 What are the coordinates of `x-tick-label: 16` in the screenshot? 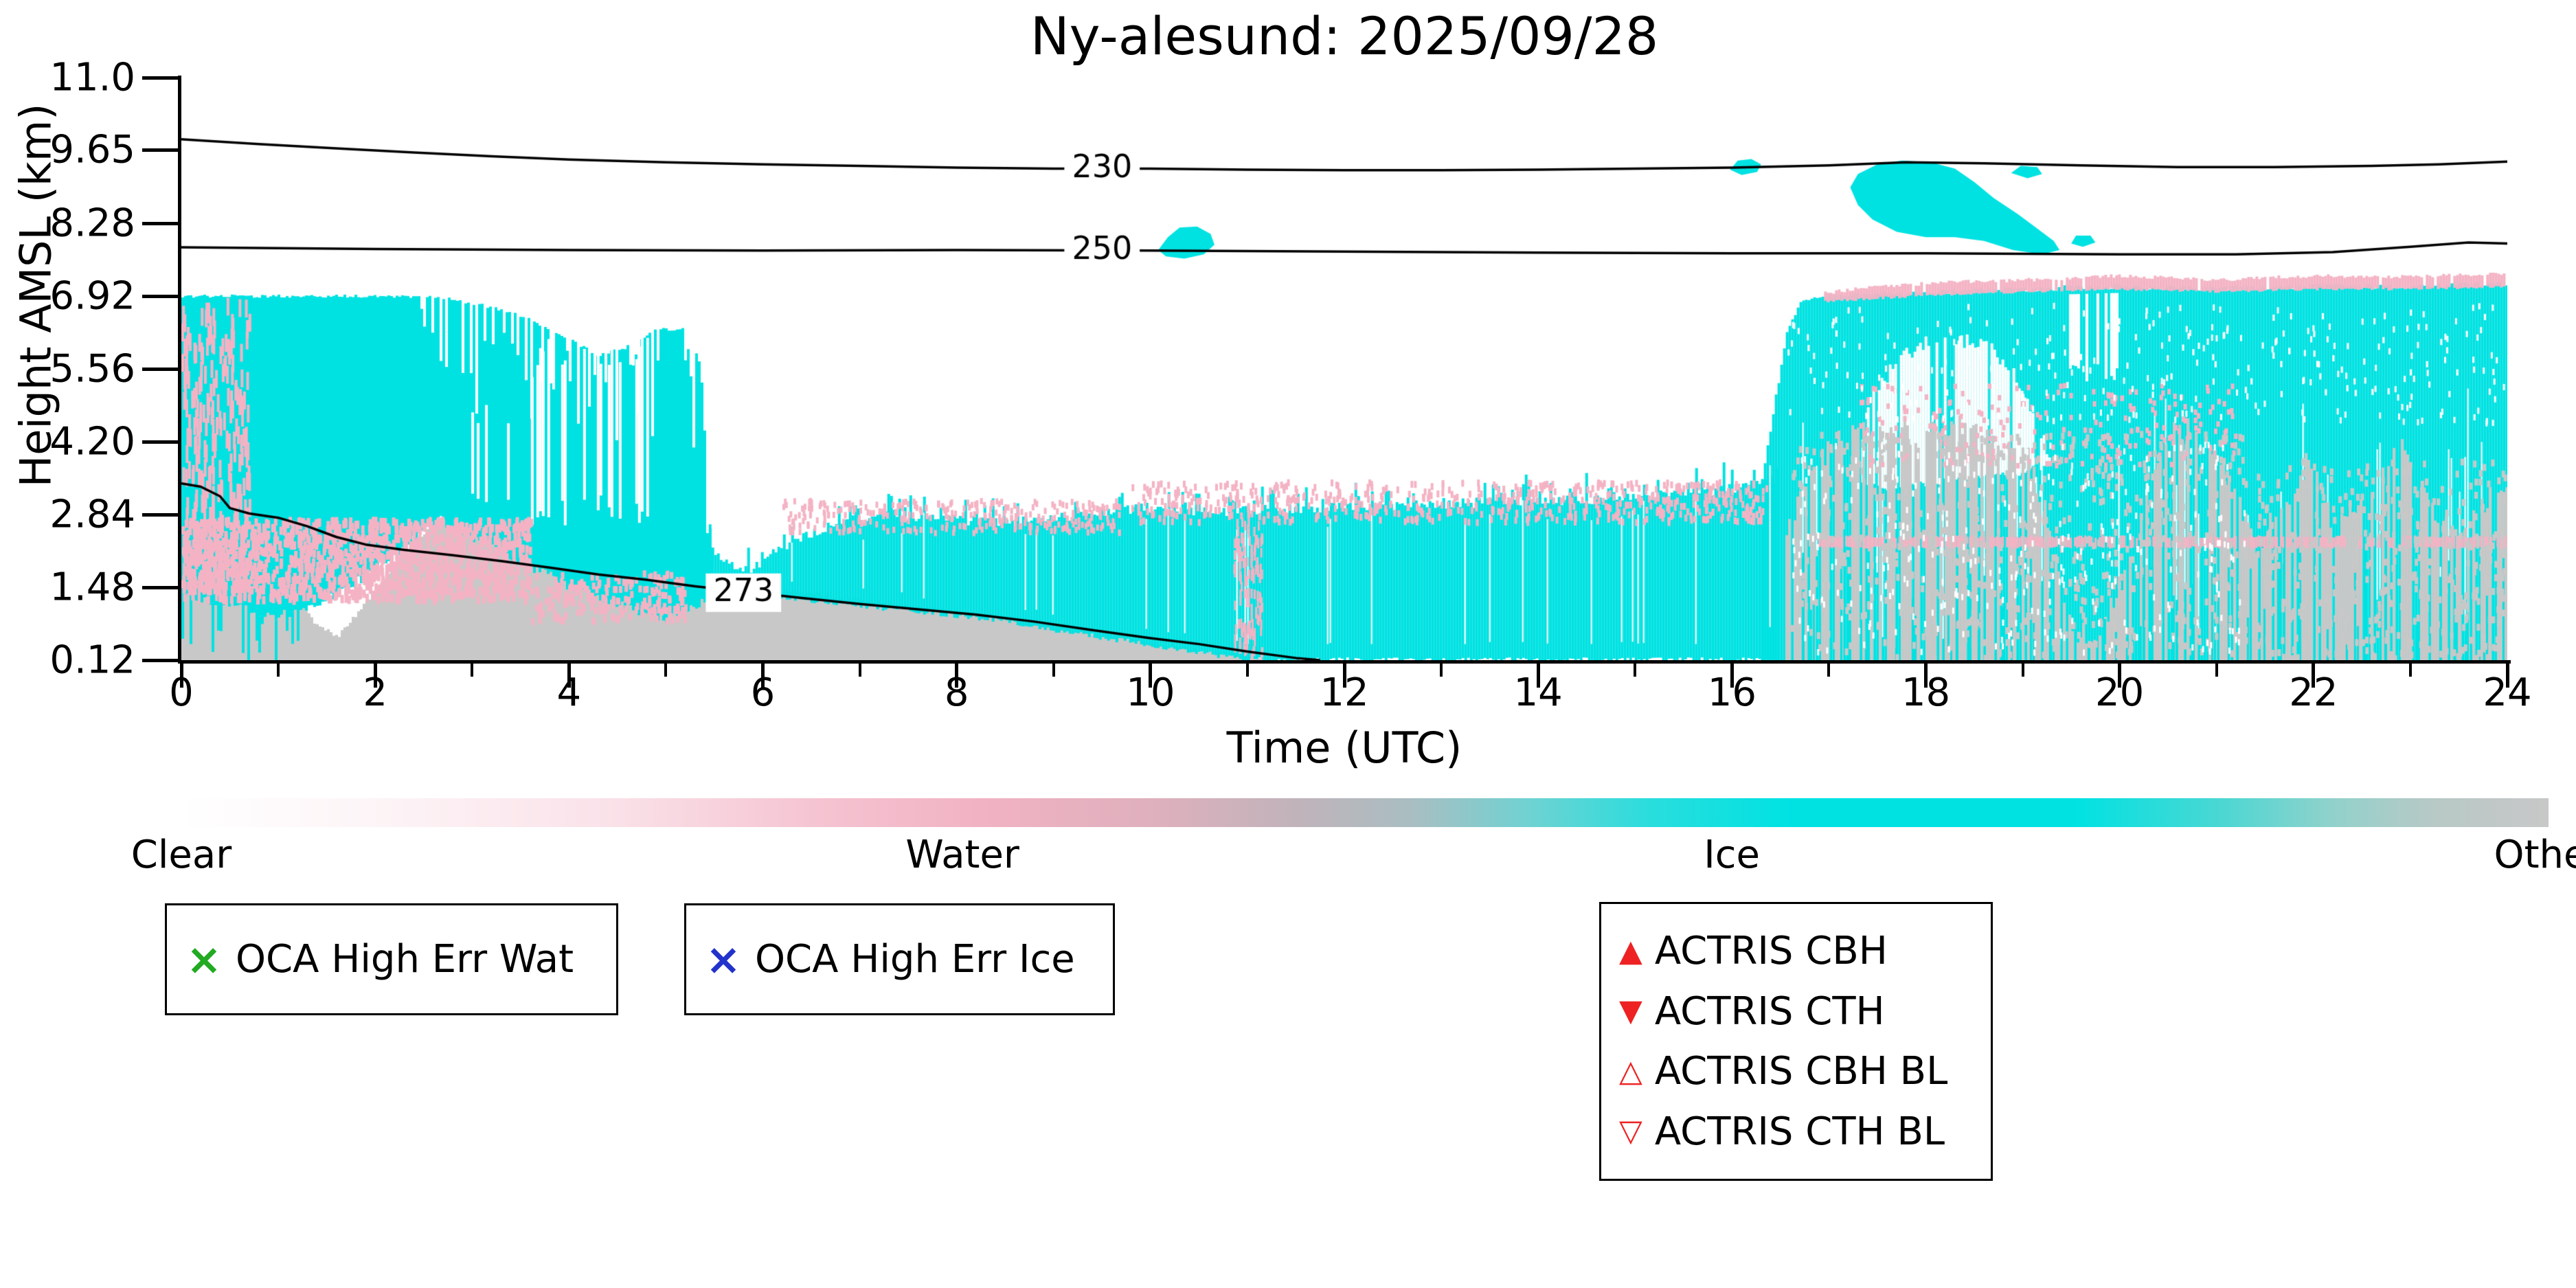 It's located at (1731, 692).